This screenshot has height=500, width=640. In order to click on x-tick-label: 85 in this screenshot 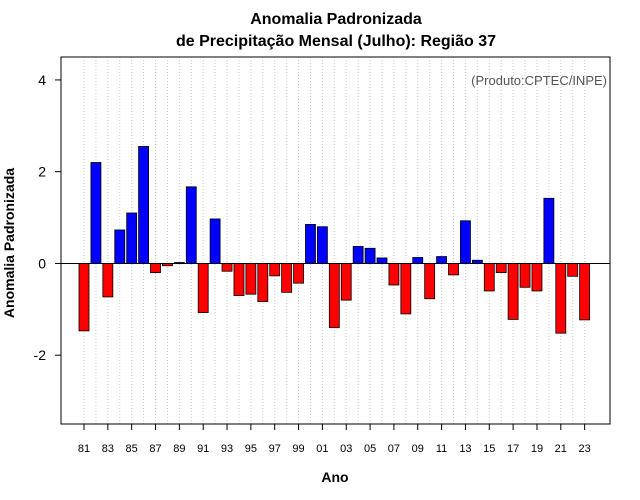, I will do `click(132, 449)`.